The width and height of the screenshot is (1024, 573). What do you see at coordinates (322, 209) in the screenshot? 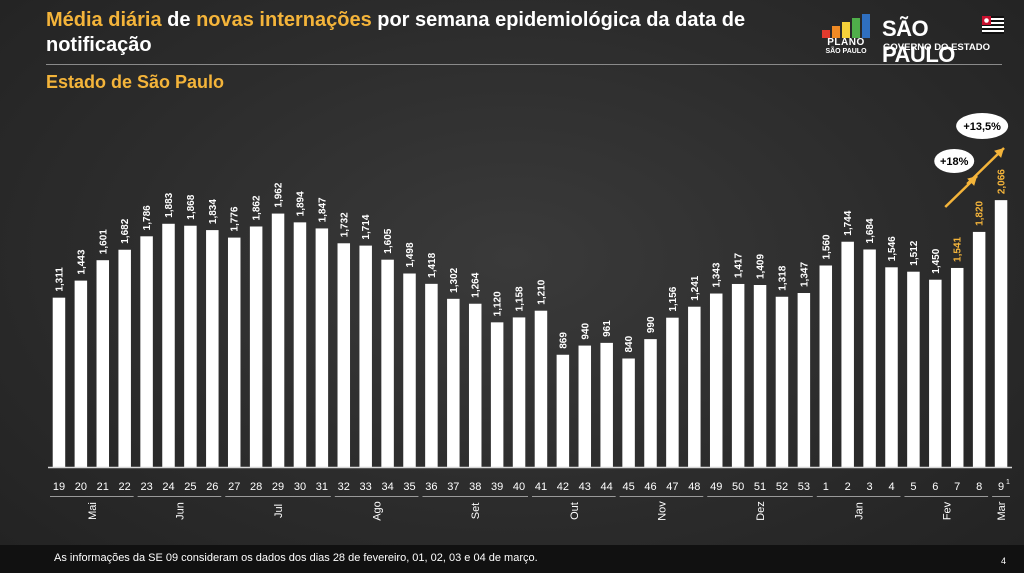
I see `data-label-31: 1,847` at bounding box center [322, 209].